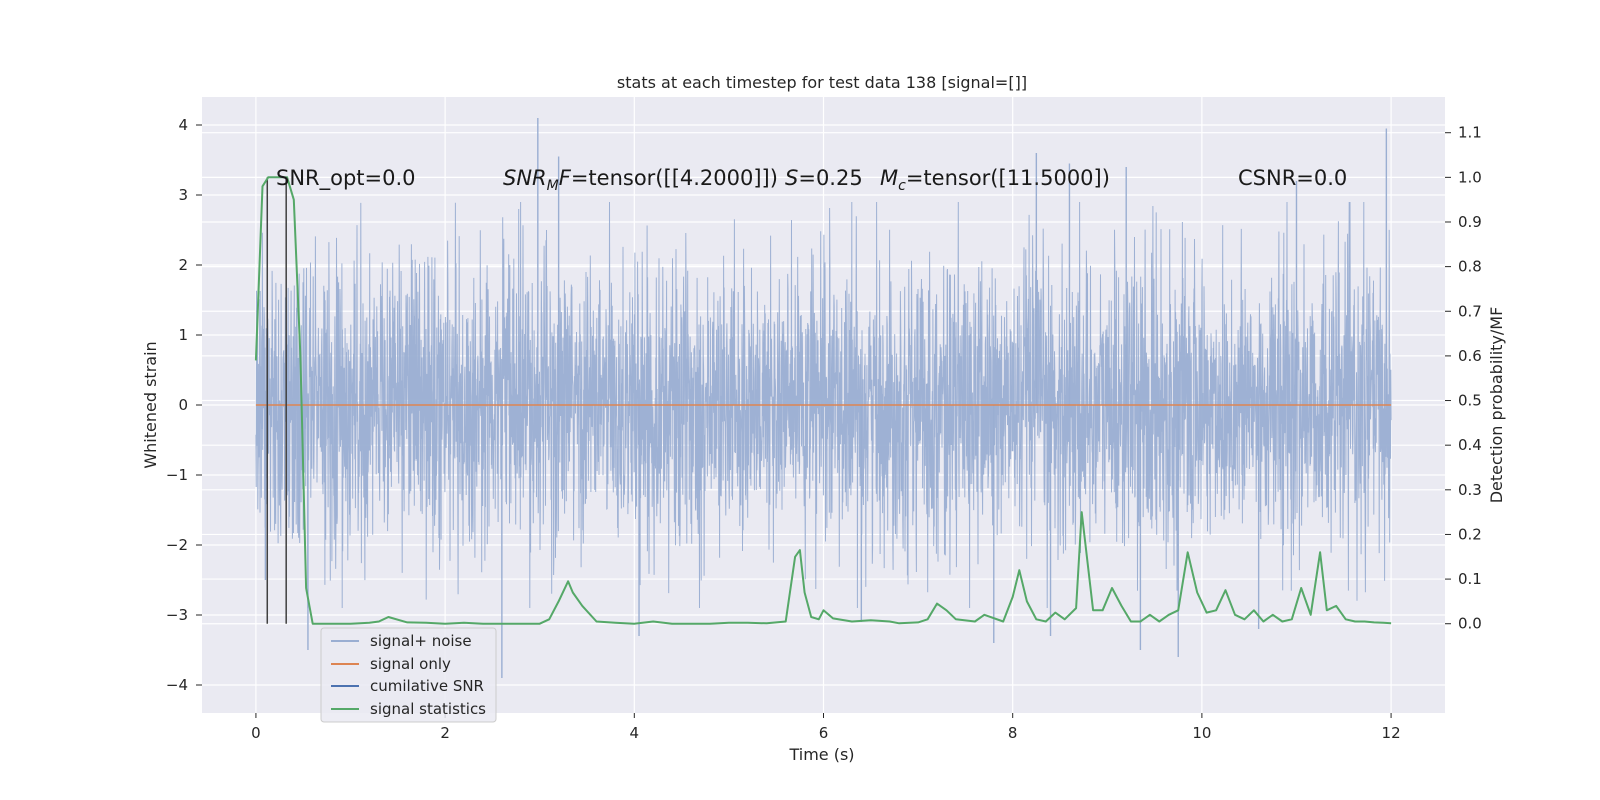 Image resolution: width=1600 pixels, height=800 pixels. Describe the element at coordinates (635, 733) in the screenshot. I see `x-tick-label: 4` at that location.